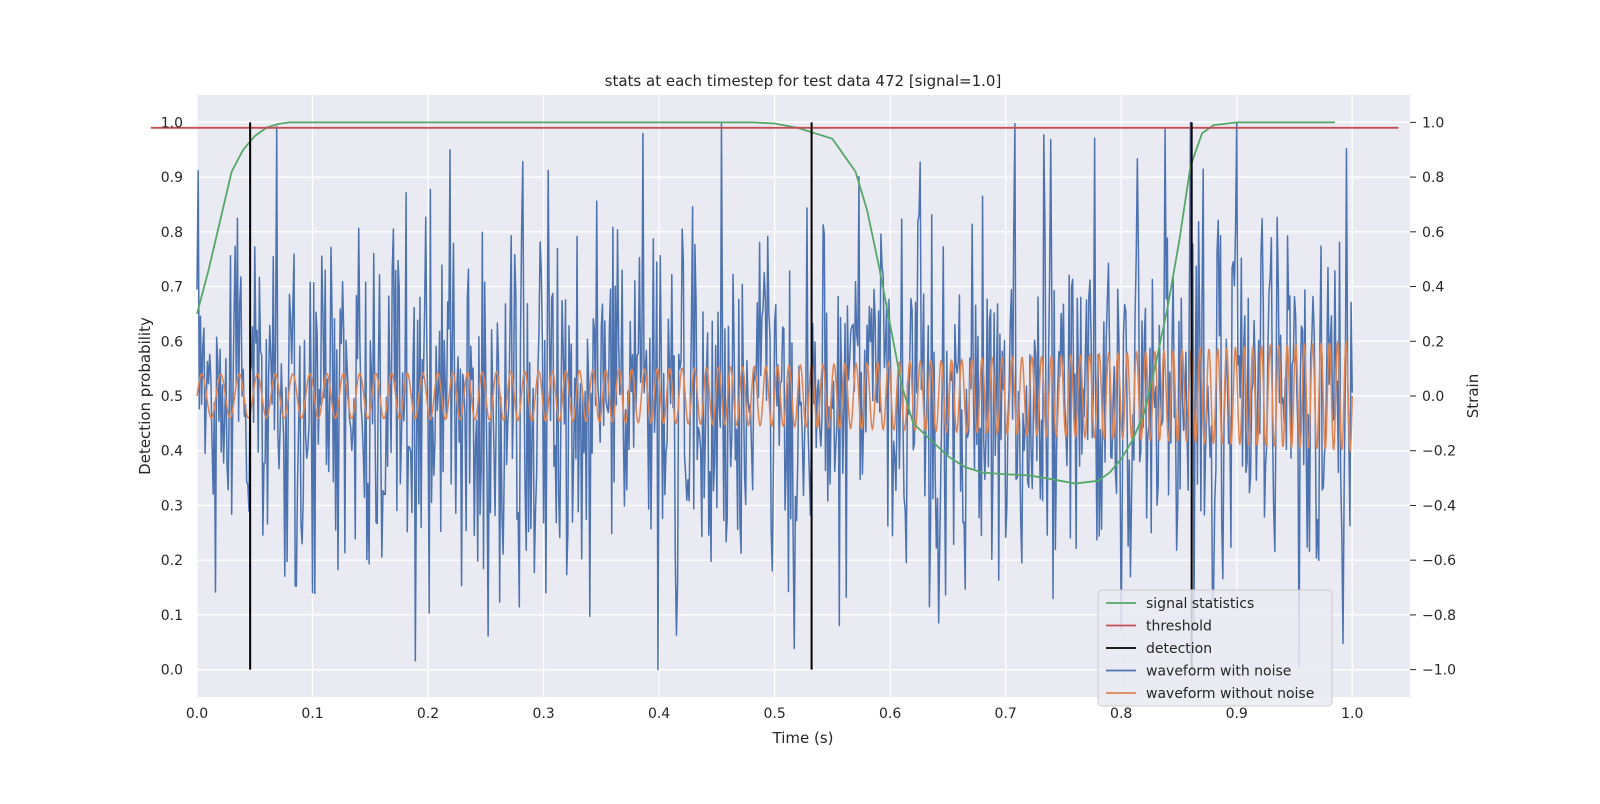 This screenshot has width=1600, height=804. Describe the element at coordinates (1433, 288) in the screenshot. I see `y-right-tick-label: 0.4` at that location.